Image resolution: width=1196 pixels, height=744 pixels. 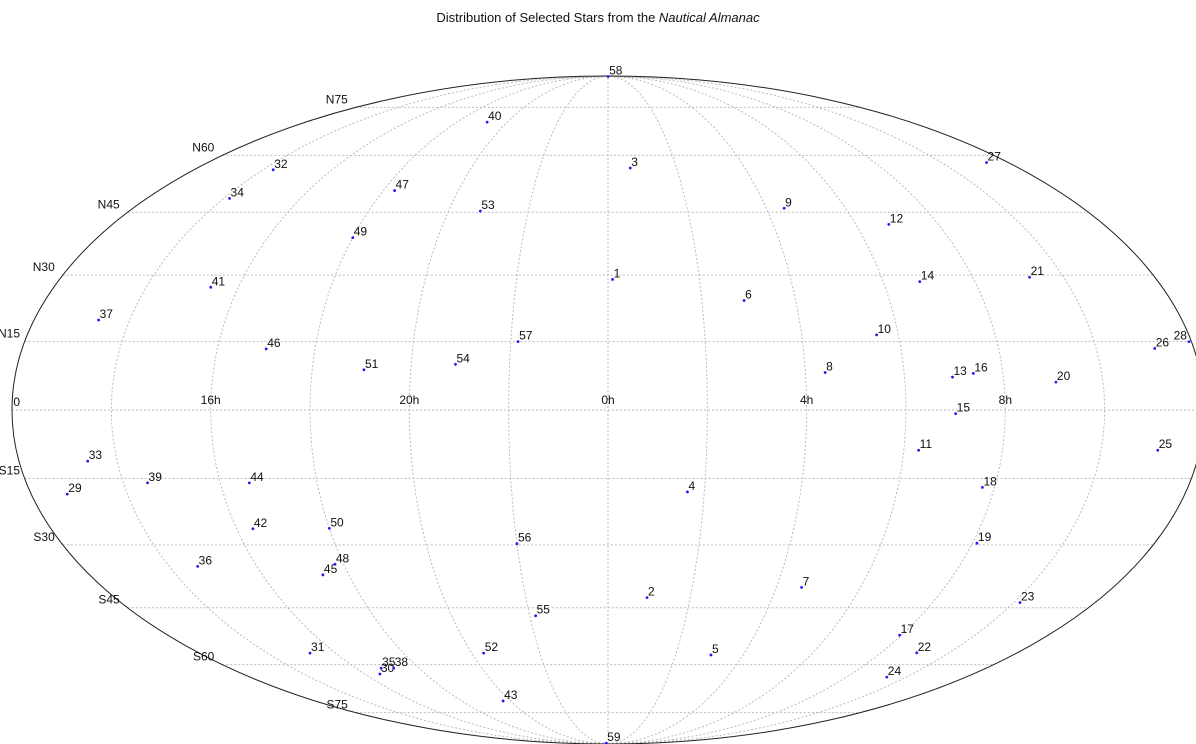 I want to click on chart-title-prefix: Distribution of Selected Stars from the, so click(x=547, y=17).